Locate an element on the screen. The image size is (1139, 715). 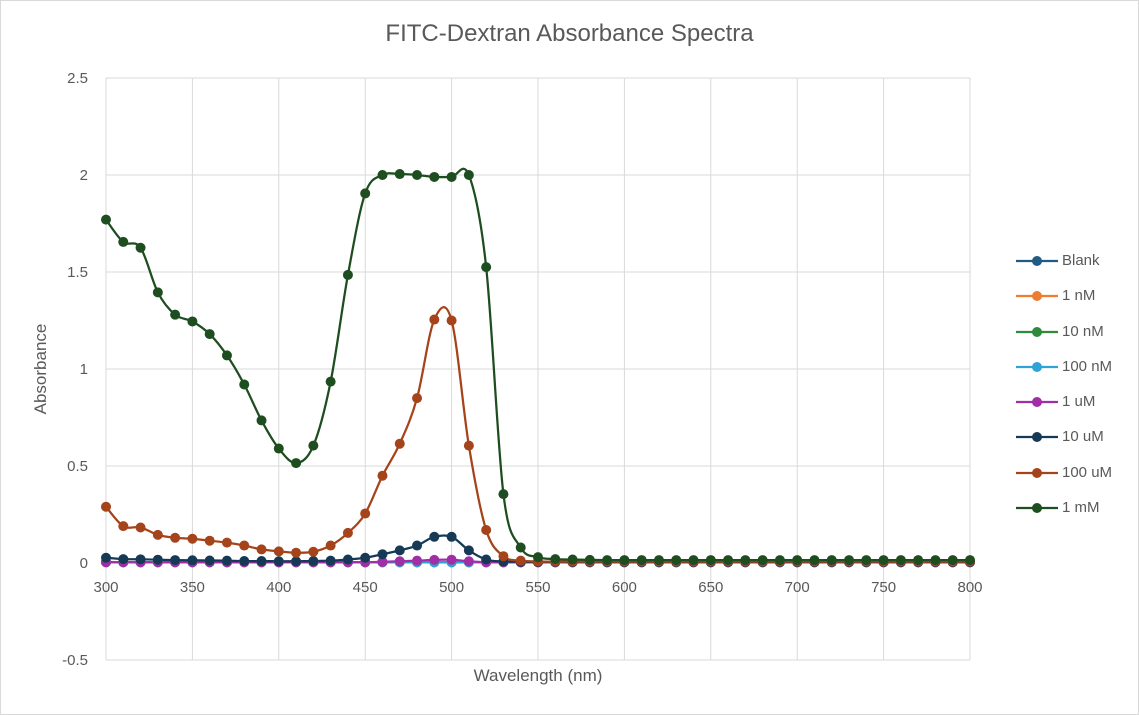
chart-title: FITC-Dextran Absorbance Spectra is located at coordinates (569, 33).